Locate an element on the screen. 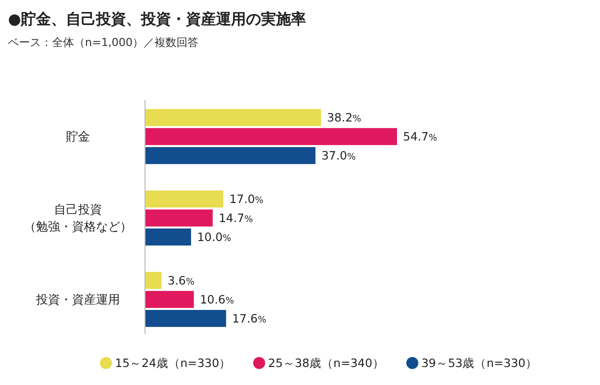 The height and width of the screenshot is (385, 600). data-label: 17.6% is located at coordinates (249, 318).